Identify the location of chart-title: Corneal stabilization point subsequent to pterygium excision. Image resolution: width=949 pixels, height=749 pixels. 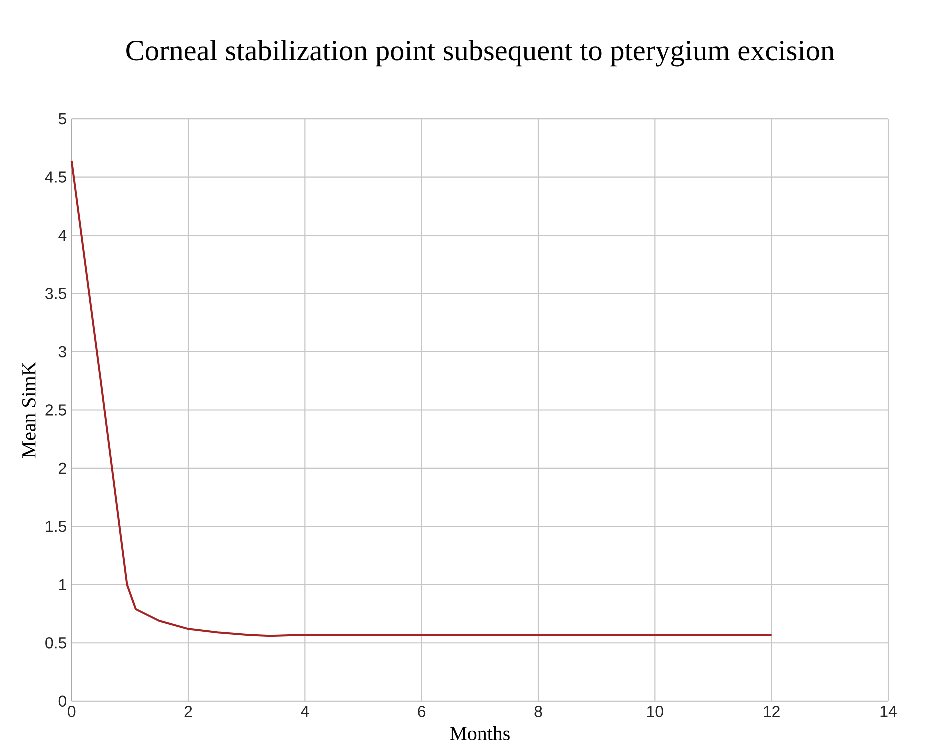
(480, 53).